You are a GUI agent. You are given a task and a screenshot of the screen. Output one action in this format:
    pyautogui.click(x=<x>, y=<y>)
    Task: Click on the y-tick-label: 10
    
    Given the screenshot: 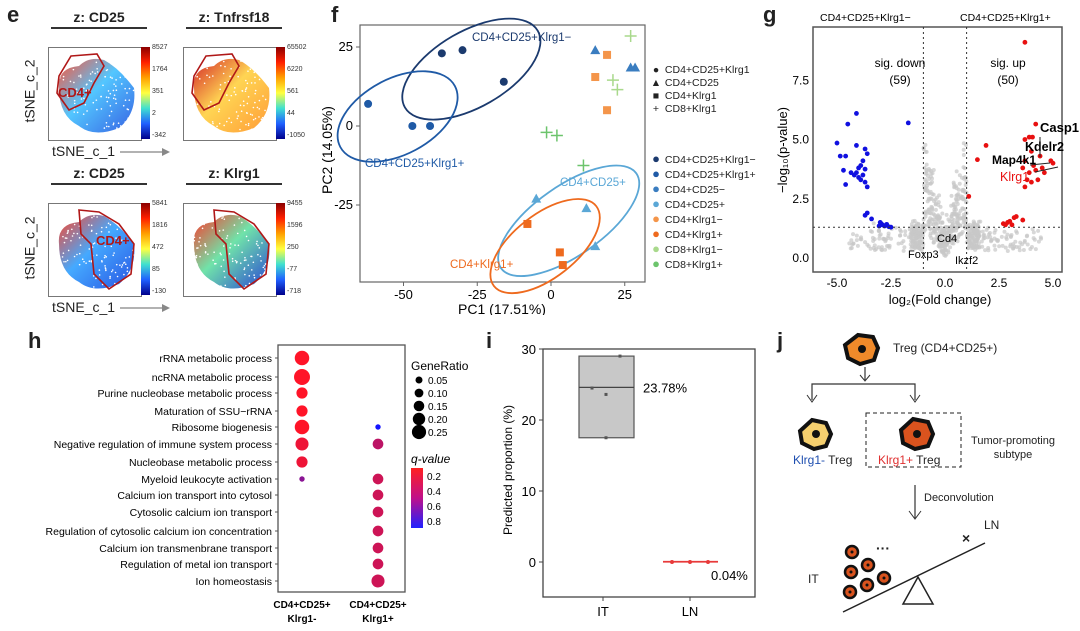 What is the action you would take?
    pyautogui.click(x=529, y=491)
    